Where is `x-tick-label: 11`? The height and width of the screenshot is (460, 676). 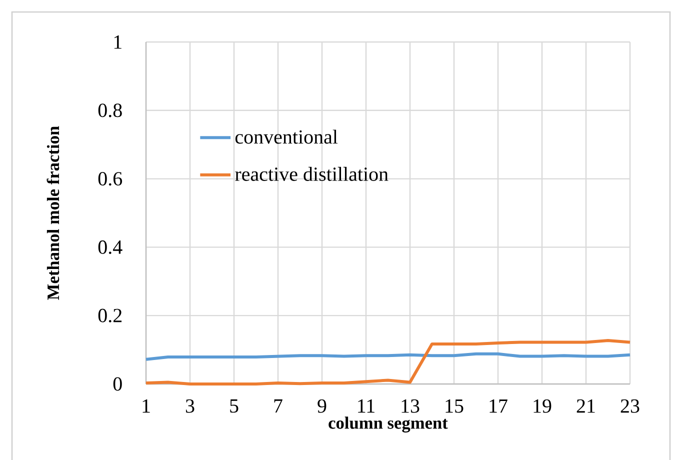 x-tick-label: 11 is located at coordinates (366, 406).